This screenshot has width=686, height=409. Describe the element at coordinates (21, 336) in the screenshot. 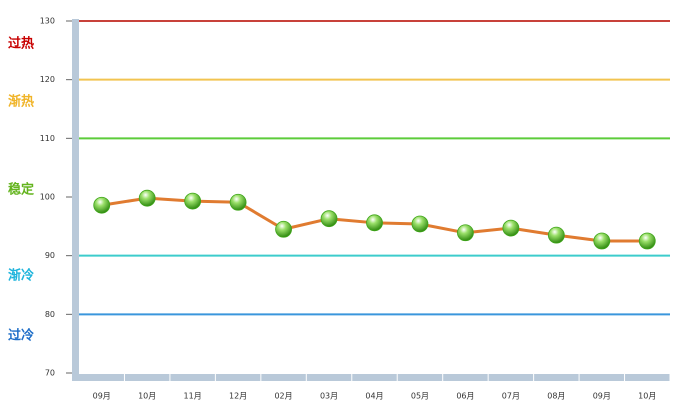

I see `zone-label: 过冷` at that location.